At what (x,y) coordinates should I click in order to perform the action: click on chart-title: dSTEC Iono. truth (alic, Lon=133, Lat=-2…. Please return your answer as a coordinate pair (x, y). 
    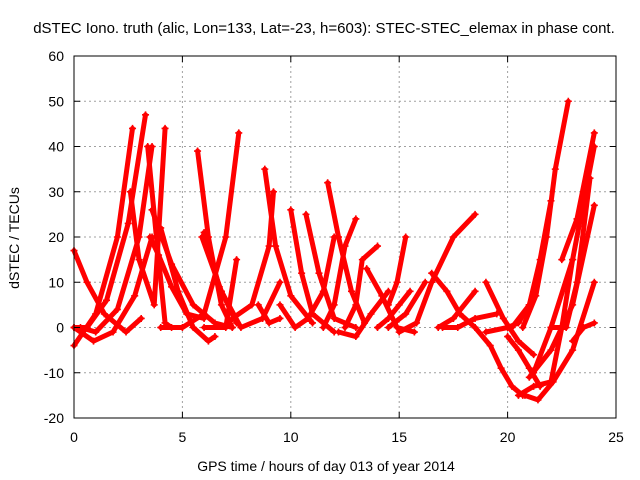
    Looking at the image, I should click on (324, 28).